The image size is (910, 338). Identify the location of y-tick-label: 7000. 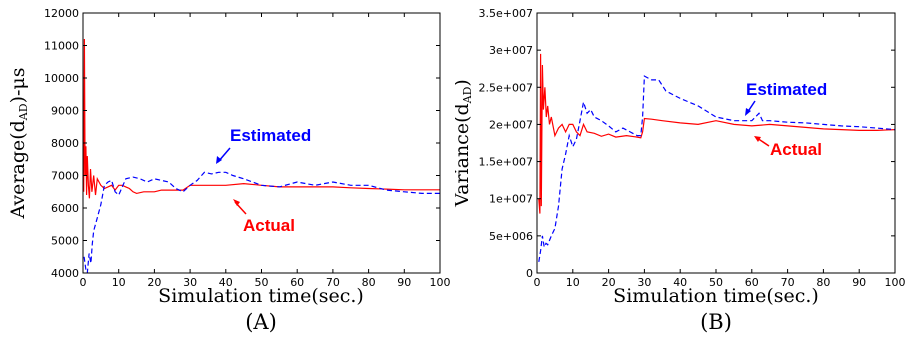
(65, 176).